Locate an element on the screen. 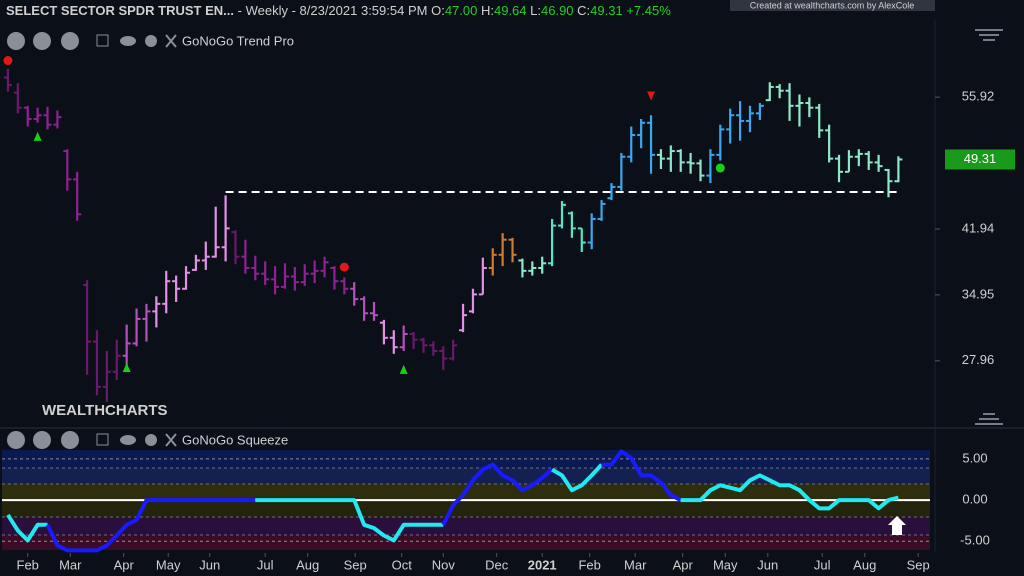  x-tick-label: Oct is located at coordinates (402, 564).